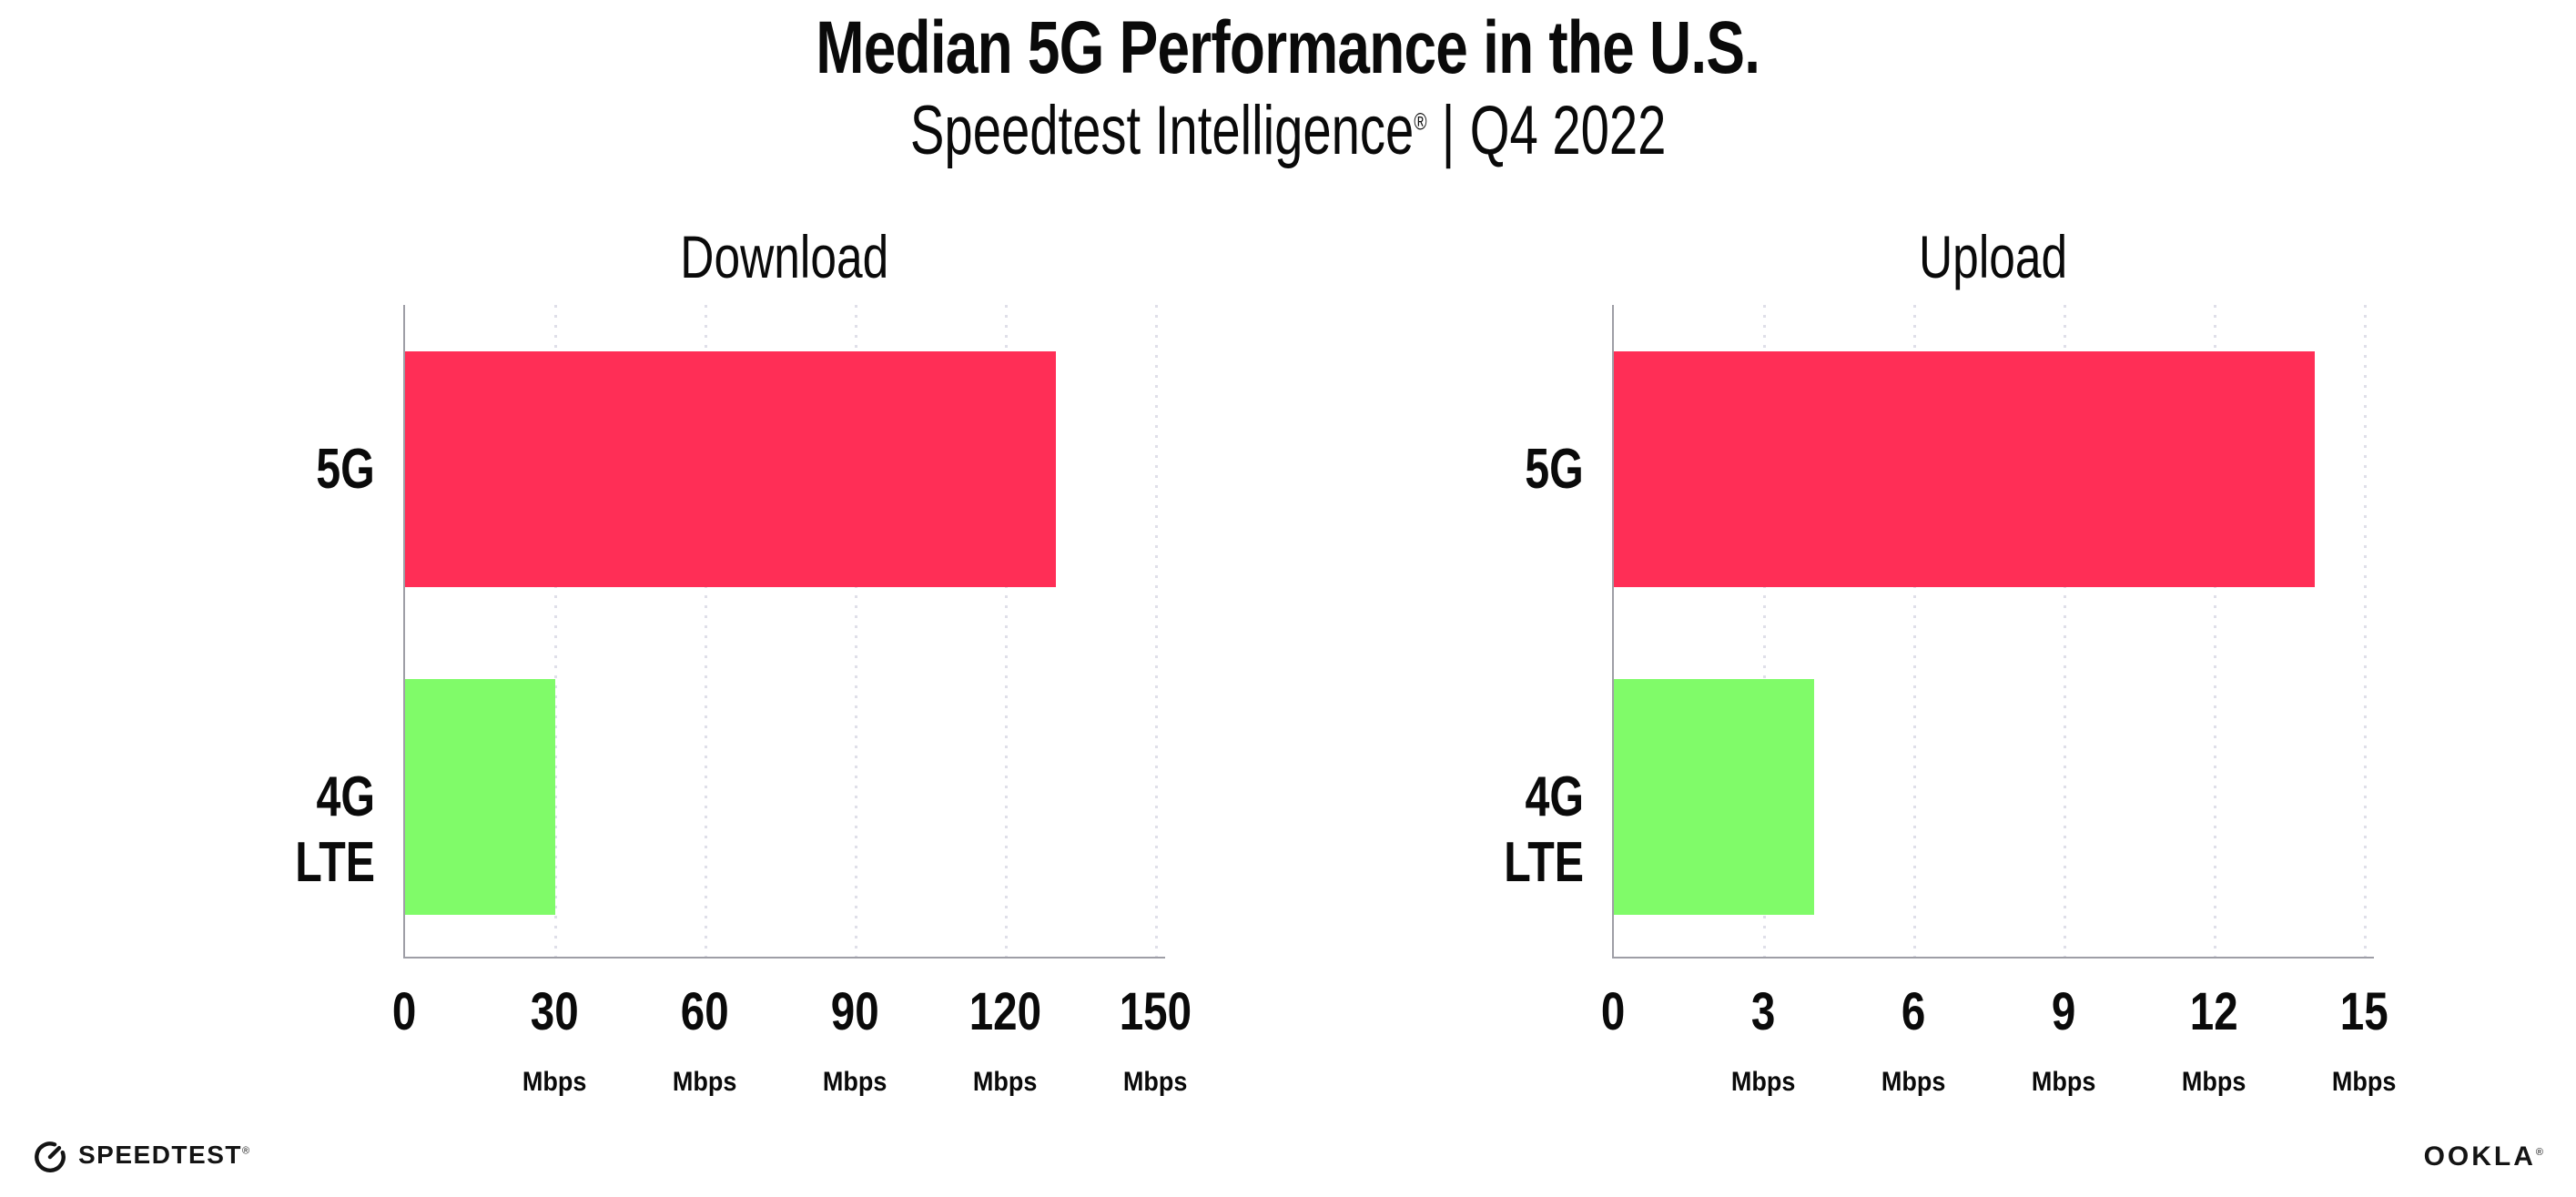 The height and width of the screenshot is (1197, 2576). Describe the element at coordinates (1155, 1082) in the screenshot. I see `x-unit-label-150: Mbps` at that location.